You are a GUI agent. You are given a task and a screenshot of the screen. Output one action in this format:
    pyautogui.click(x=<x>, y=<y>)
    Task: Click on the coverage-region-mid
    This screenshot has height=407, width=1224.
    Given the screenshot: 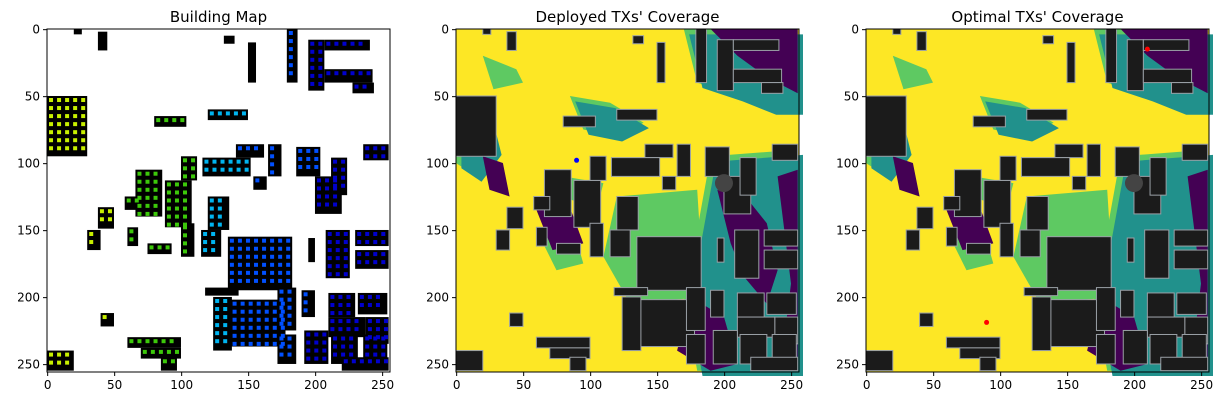 What is the action you would take?
    pyautogui.click(x=912, y=72)
    